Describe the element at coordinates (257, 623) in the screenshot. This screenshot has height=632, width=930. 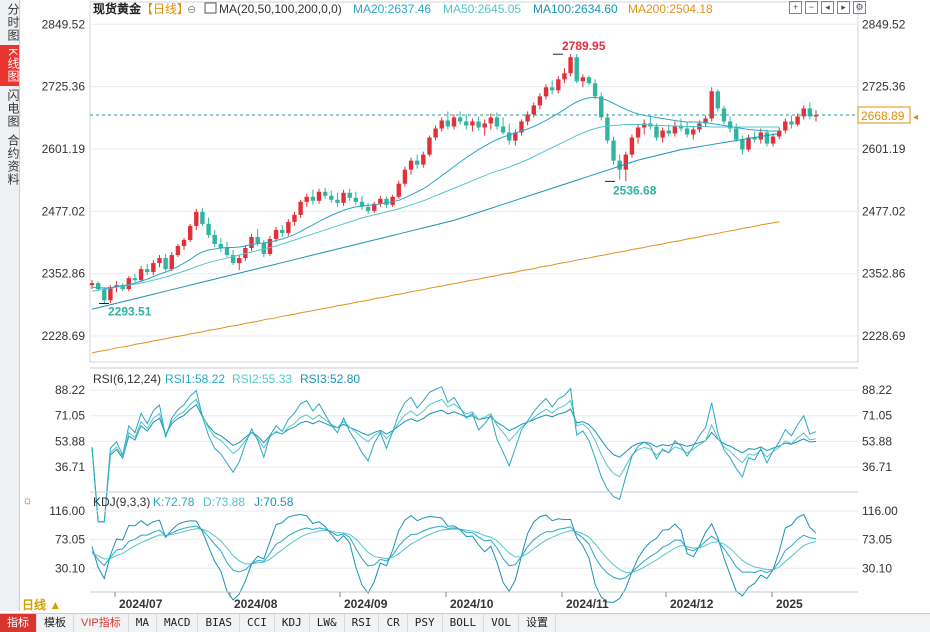
I see `toolbar-item-6: CCI` at that location.